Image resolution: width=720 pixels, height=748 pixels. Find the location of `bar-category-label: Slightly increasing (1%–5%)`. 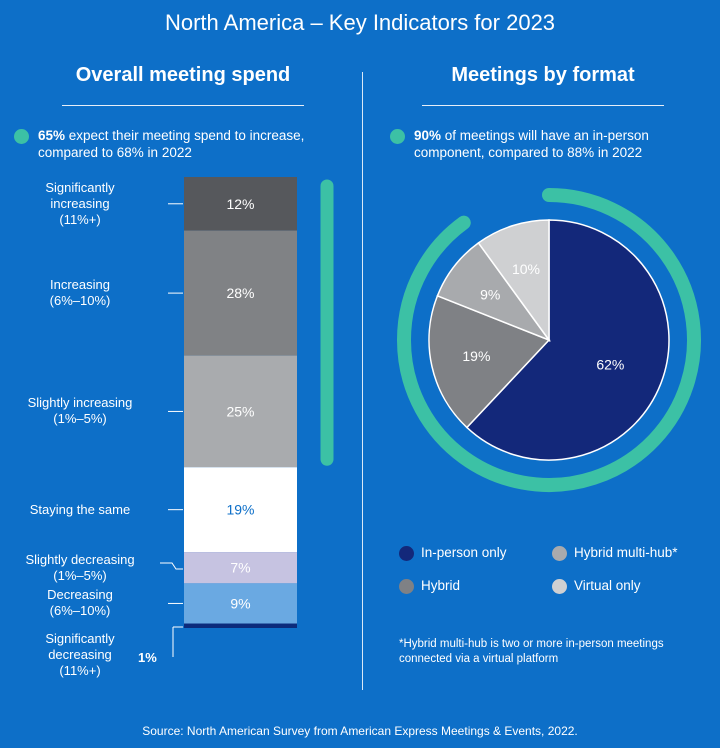

bar-category-label: Slightly increasing (1%–5%) is located at coordinates (80, 411).